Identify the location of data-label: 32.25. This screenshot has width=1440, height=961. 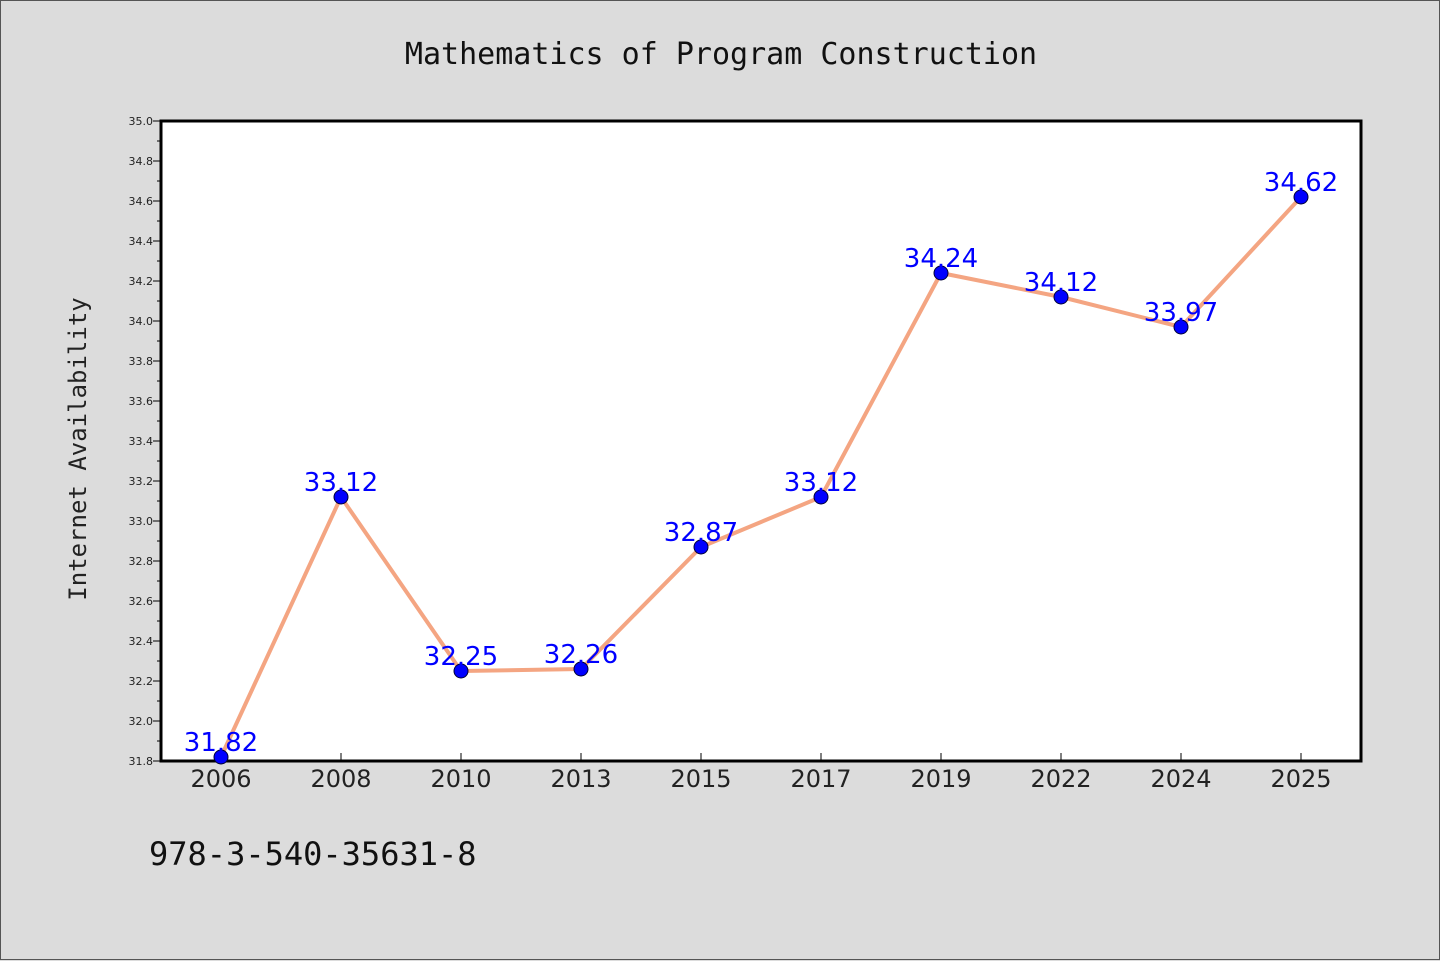
(461, 657).